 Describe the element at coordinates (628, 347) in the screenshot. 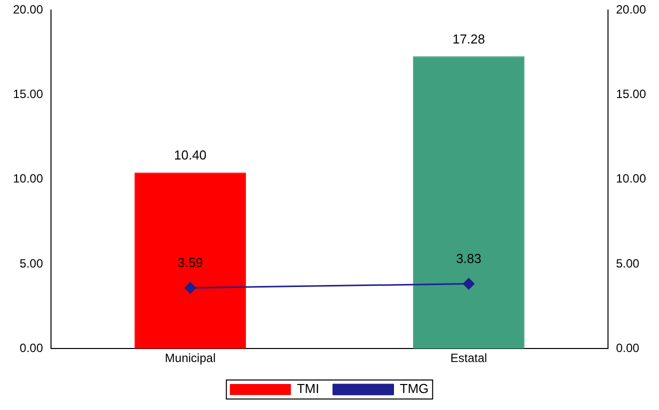

I see `y2-tick-label: 0.00` at that location.